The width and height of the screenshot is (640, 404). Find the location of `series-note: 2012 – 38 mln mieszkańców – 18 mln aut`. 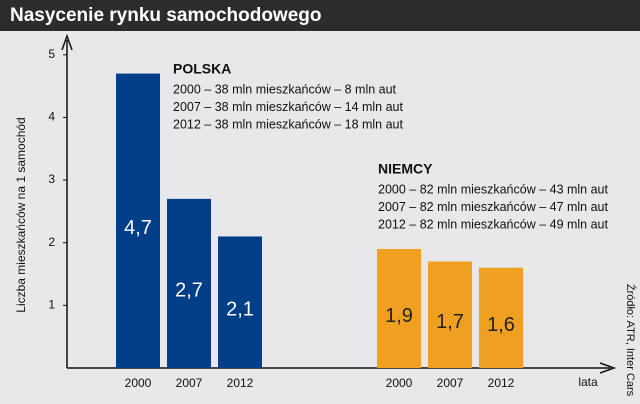

series-note: 2012 – 38 mln mieszkańców – 18 mln aut is located at coordinates (288, 124).